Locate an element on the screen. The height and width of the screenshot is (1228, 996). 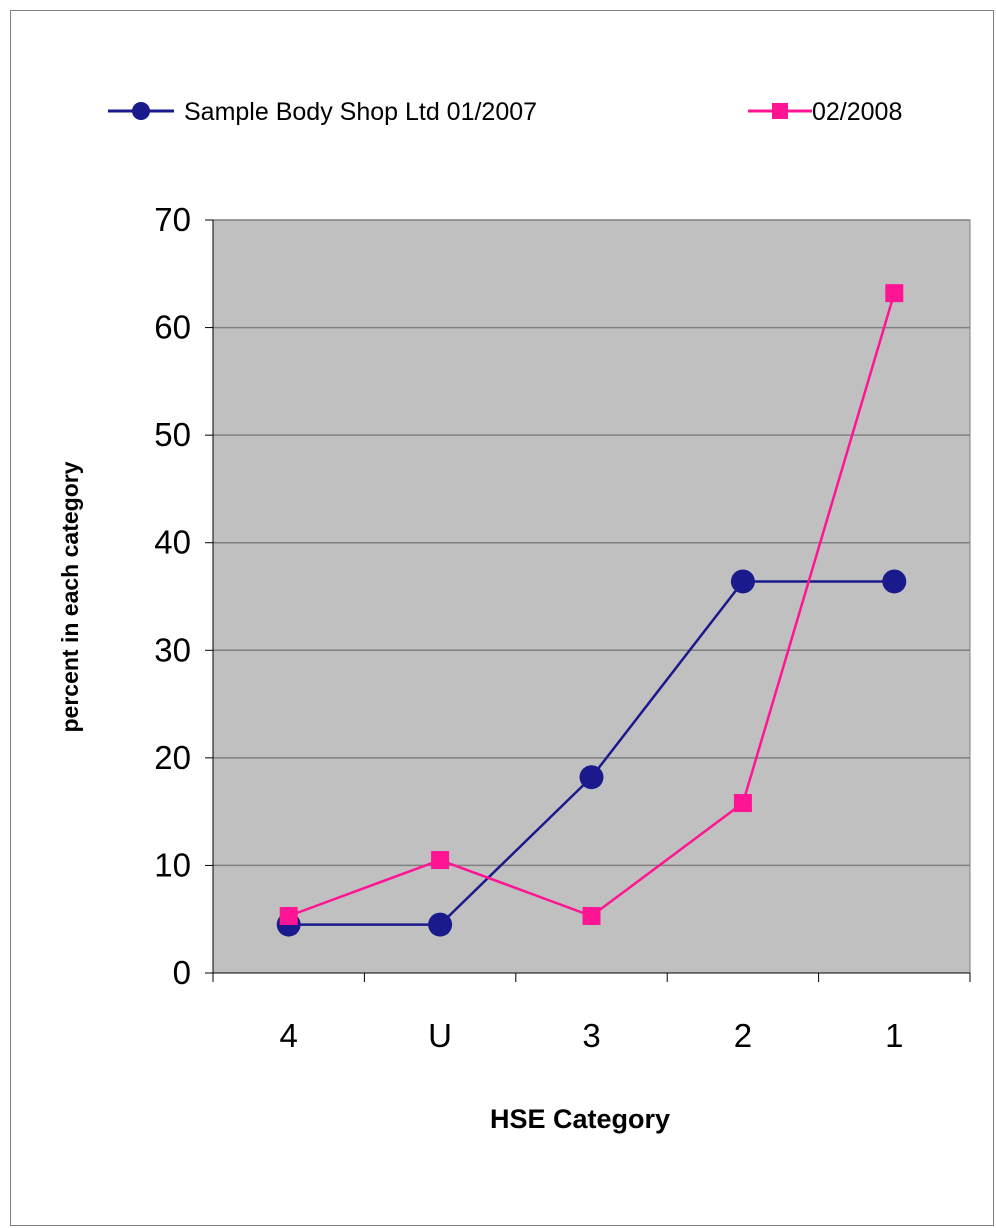
legend: Sample Body Shop Ltd 01/2007 02/2008 is located at coordinates (505, 112).